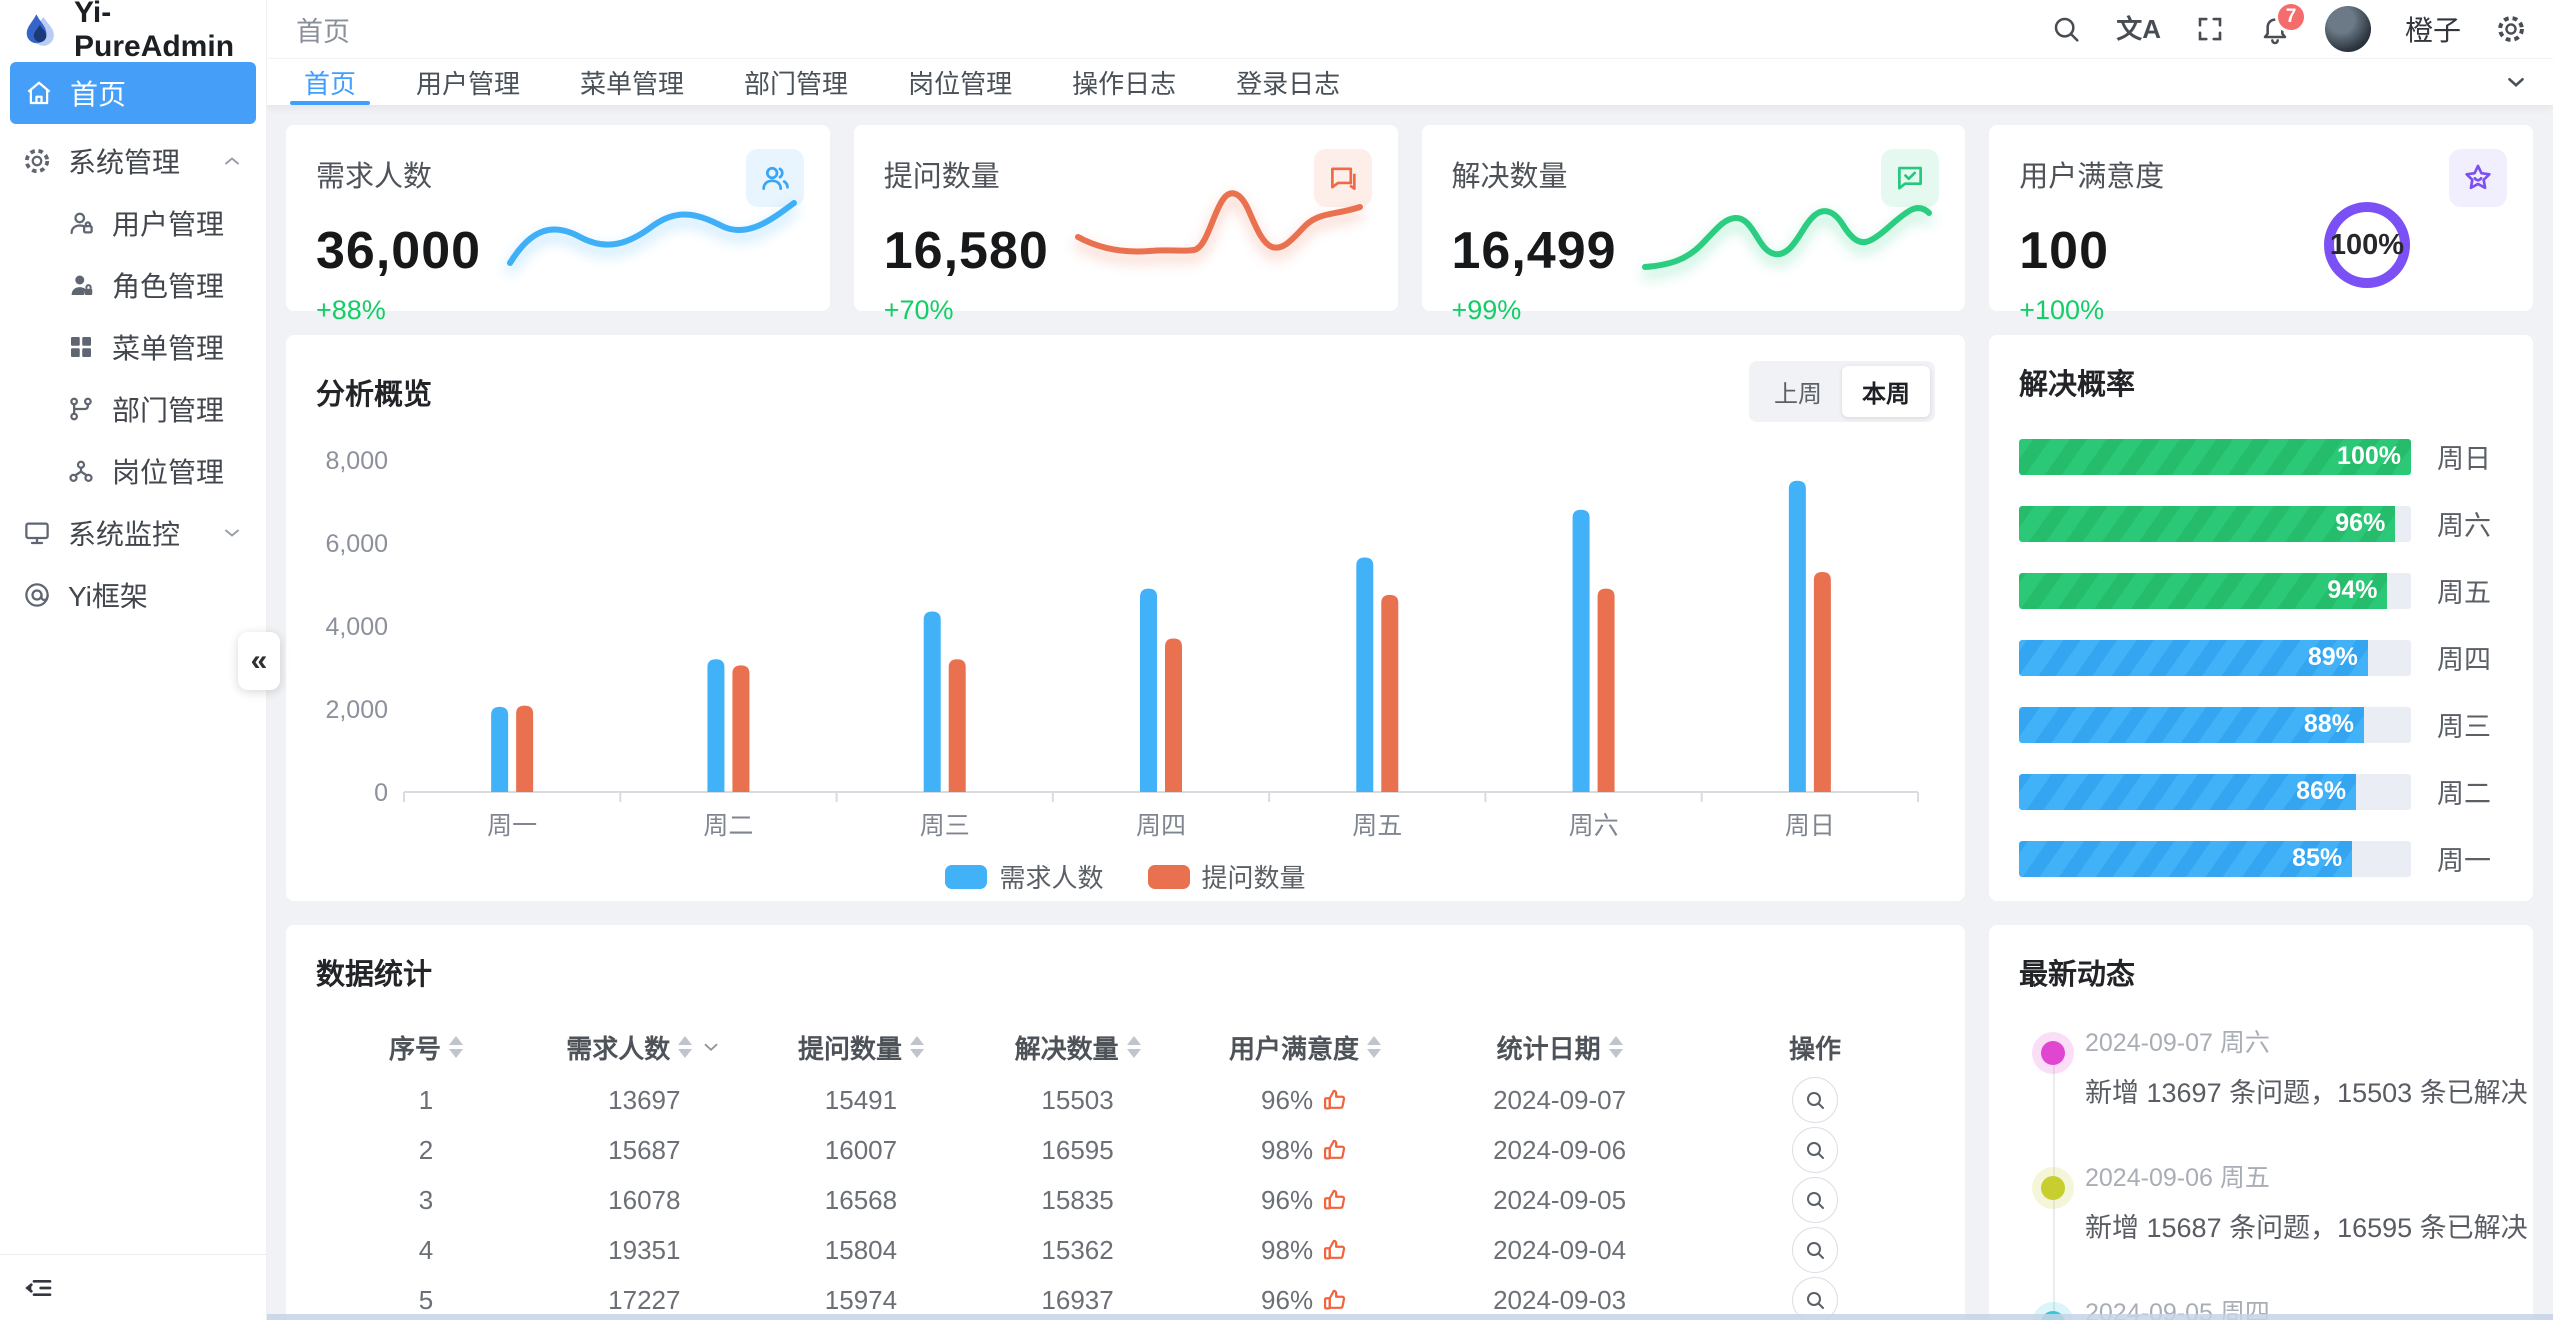 This screenshot has width=2553, height=1320. I want to click on tab-岗位管理: 岗位管理, so click(960, 83).